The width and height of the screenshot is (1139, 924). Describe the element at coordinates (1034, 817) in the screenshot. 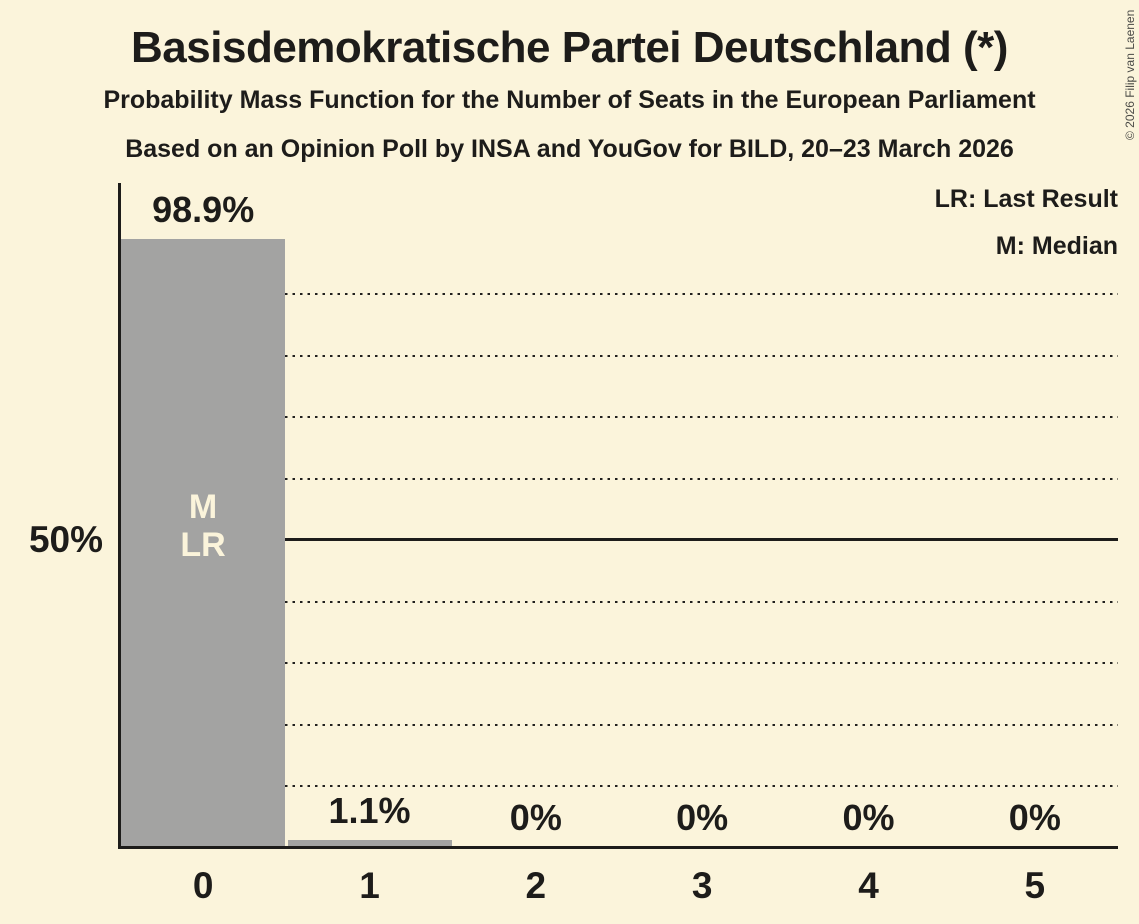

I see `value-label-seat-5: 0%` at that location.